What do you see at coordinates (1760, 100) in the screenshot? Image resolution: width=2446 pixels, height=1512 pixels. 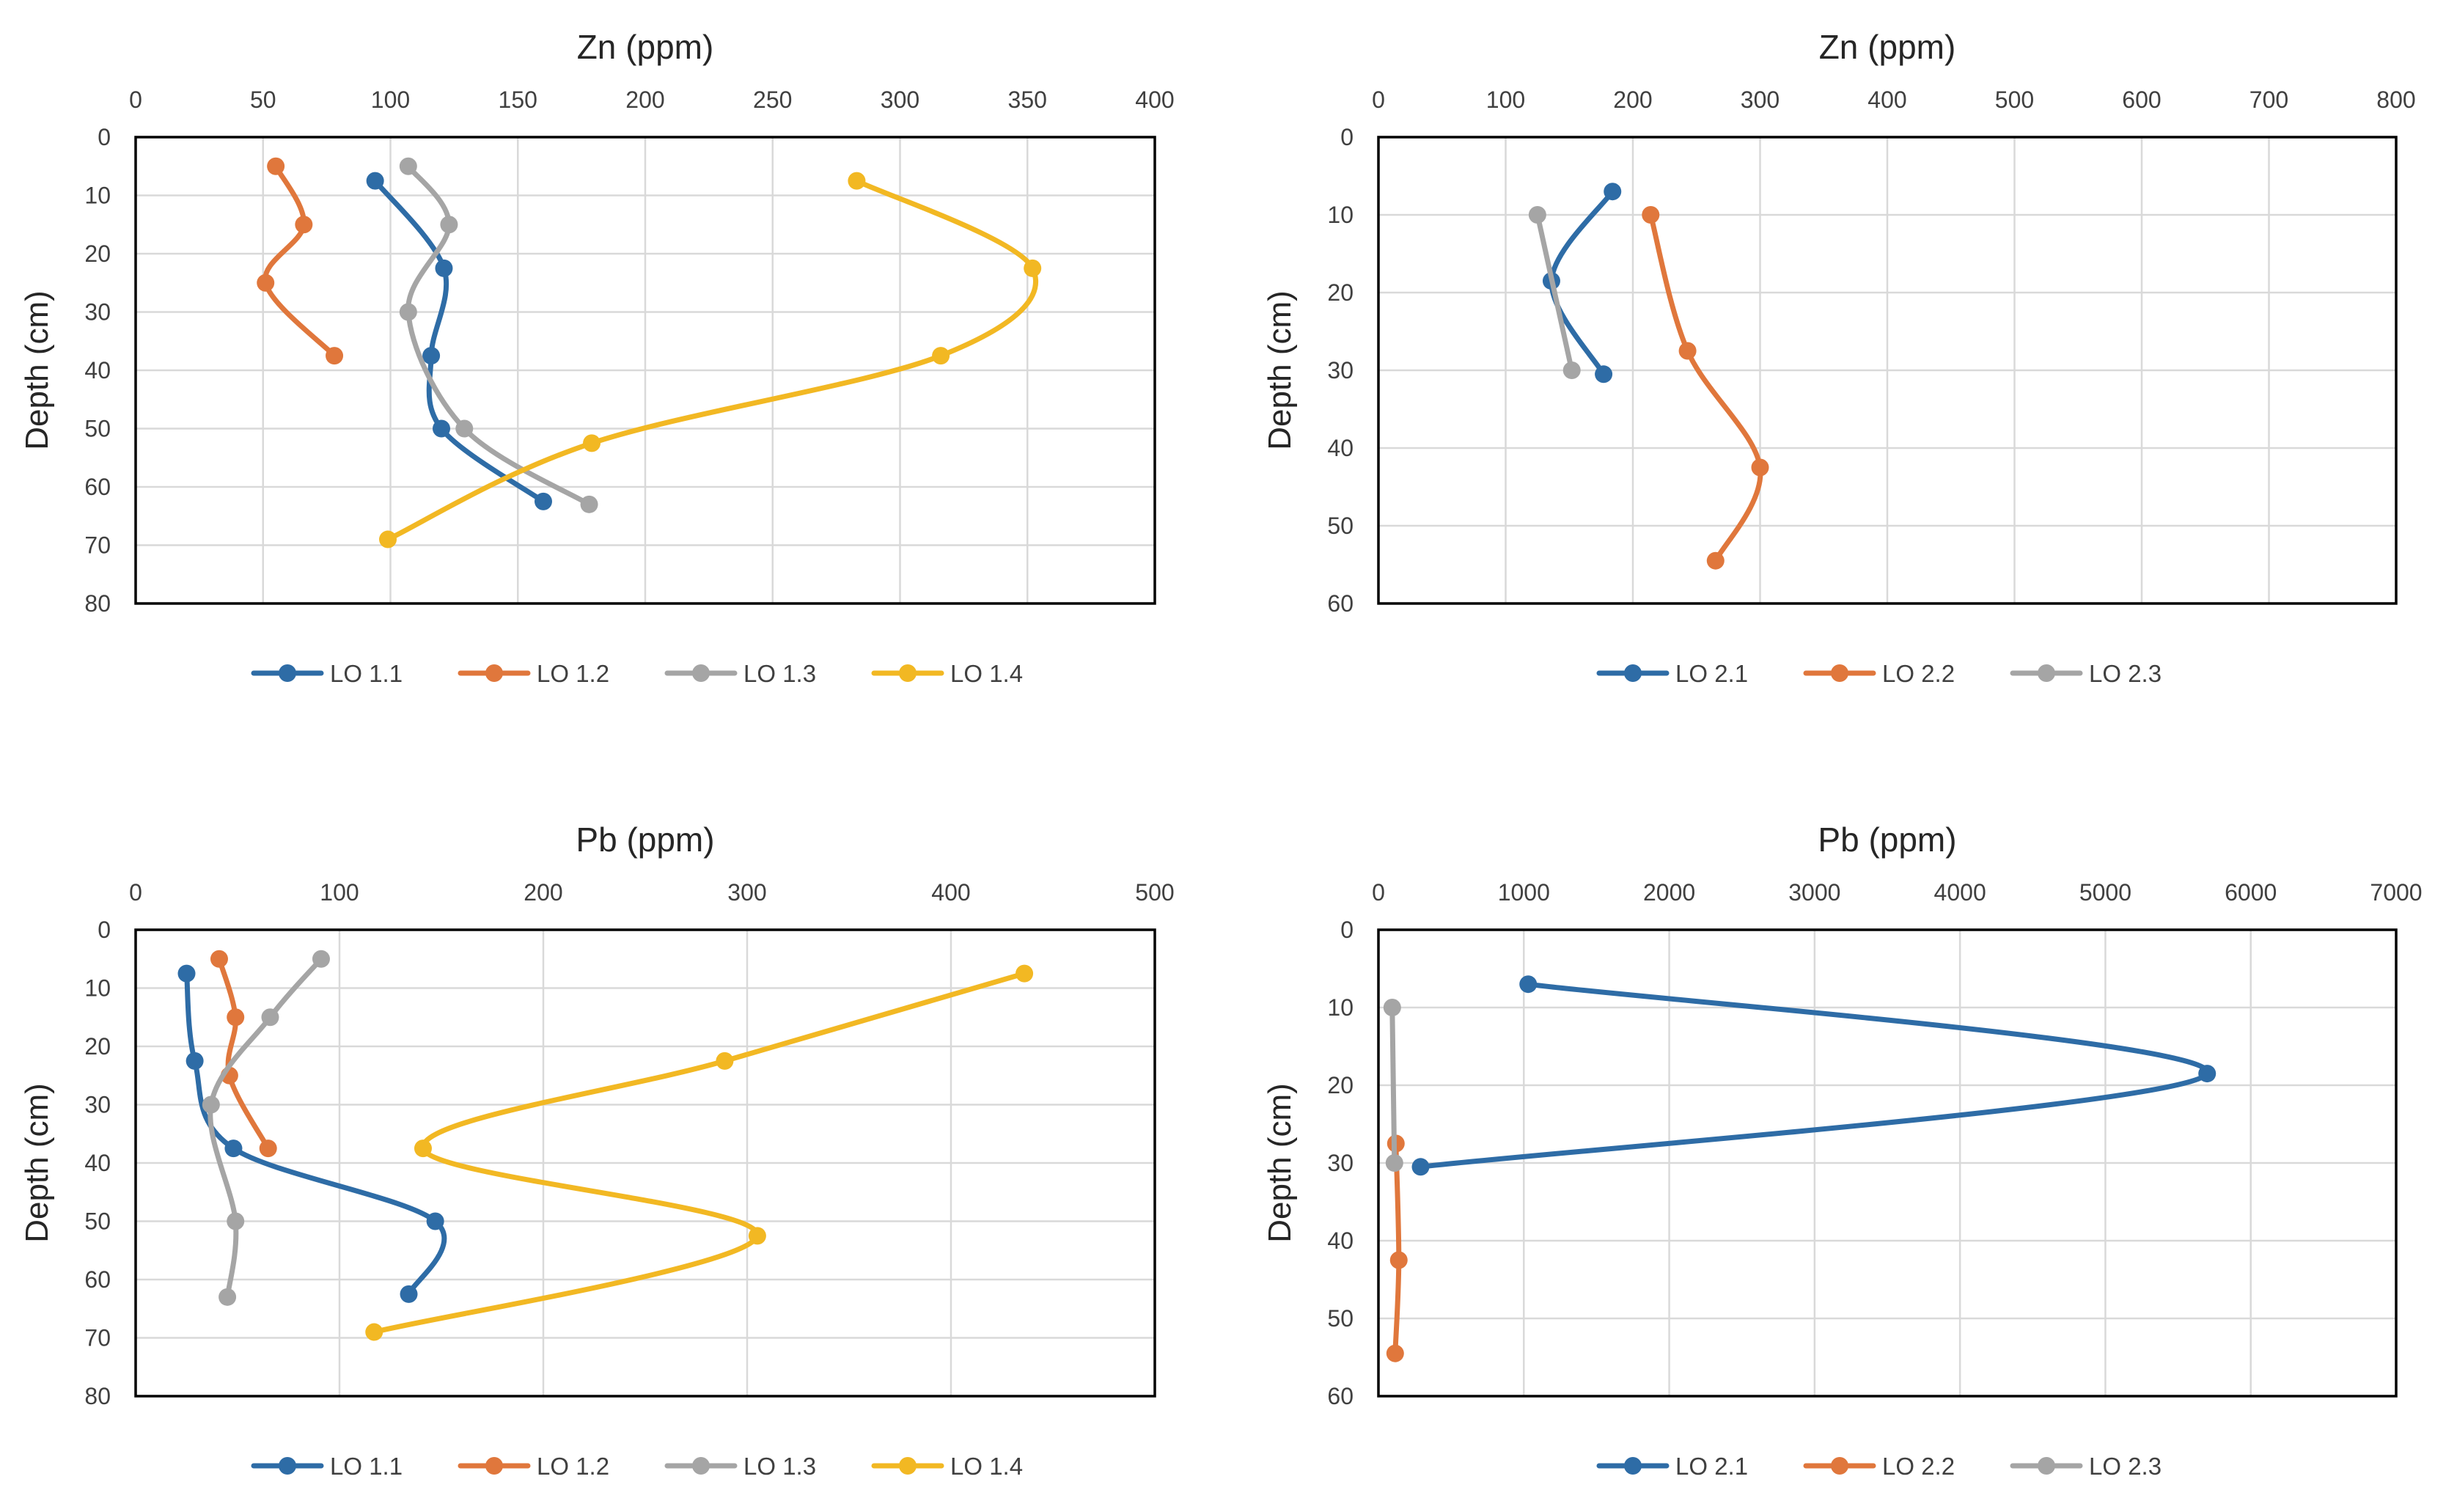 I see `x-tick-label: 300` at bounding box center [1760, 100].